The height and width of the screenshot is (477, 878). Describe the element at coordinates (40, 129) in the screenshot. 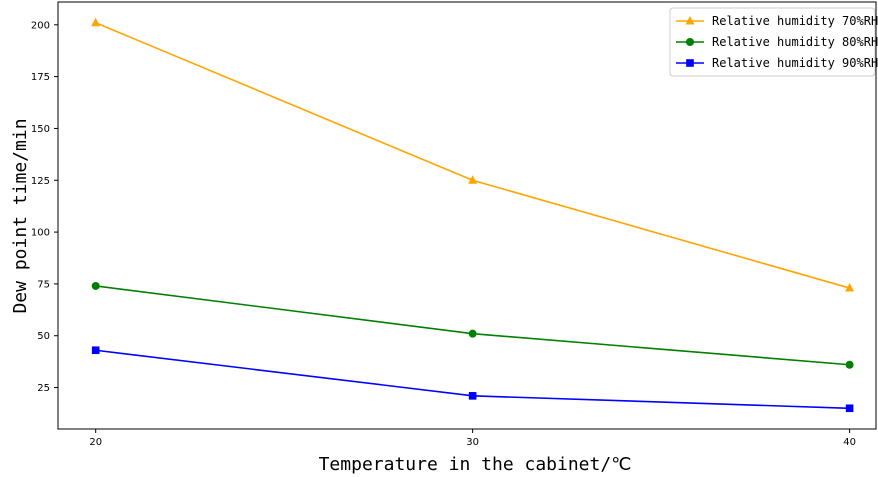

I see `y-tick-label: 150` at that location.